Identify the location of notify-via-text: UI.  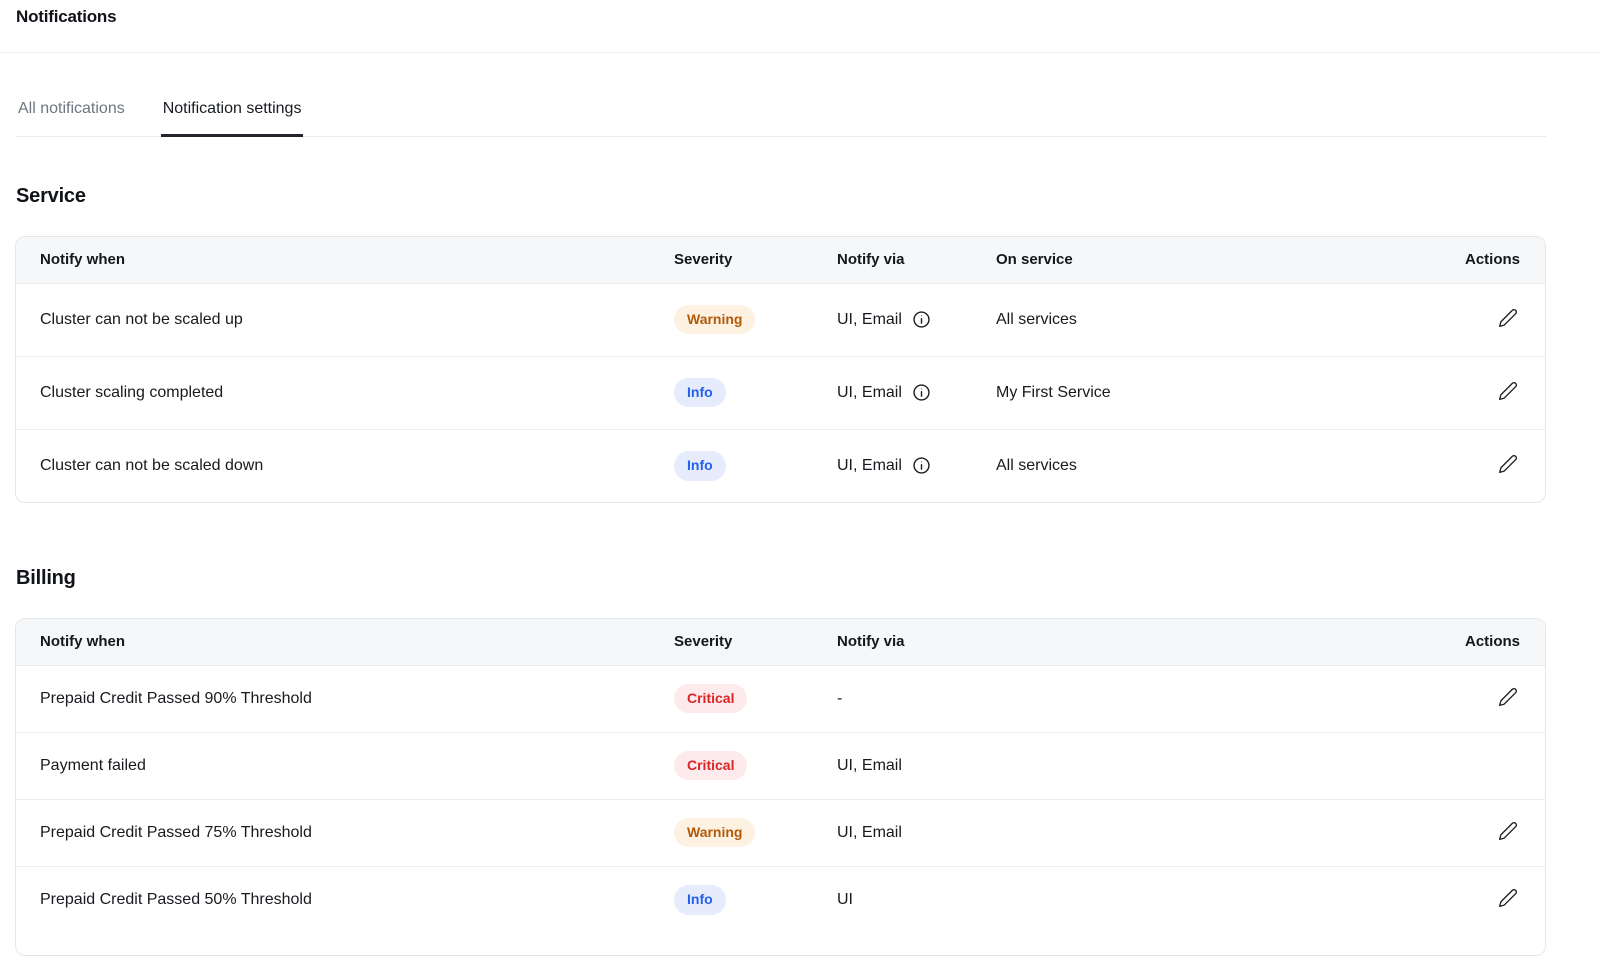
(845, 899).